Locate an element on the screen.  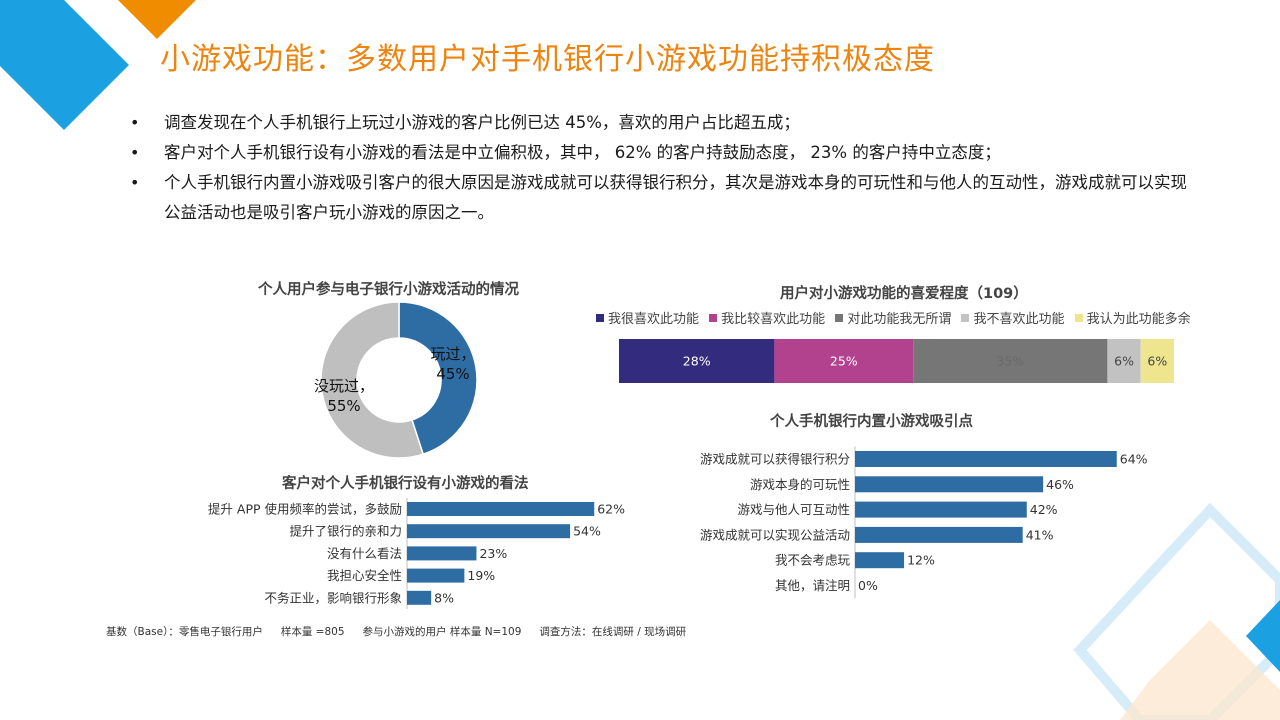
attitude-chart-title: 客户对个人手机银行设有小游戏的看法 is located at coordinates (405, 484).